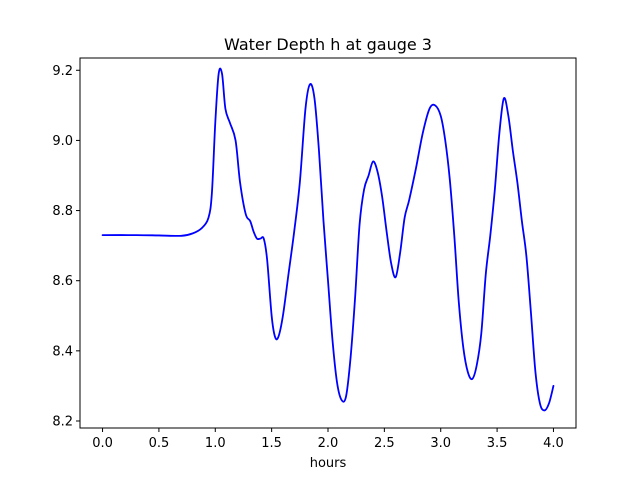 This screenshot has height=480, width=640. I want to click on x-tick-label: 1.0, so click(215, 443).